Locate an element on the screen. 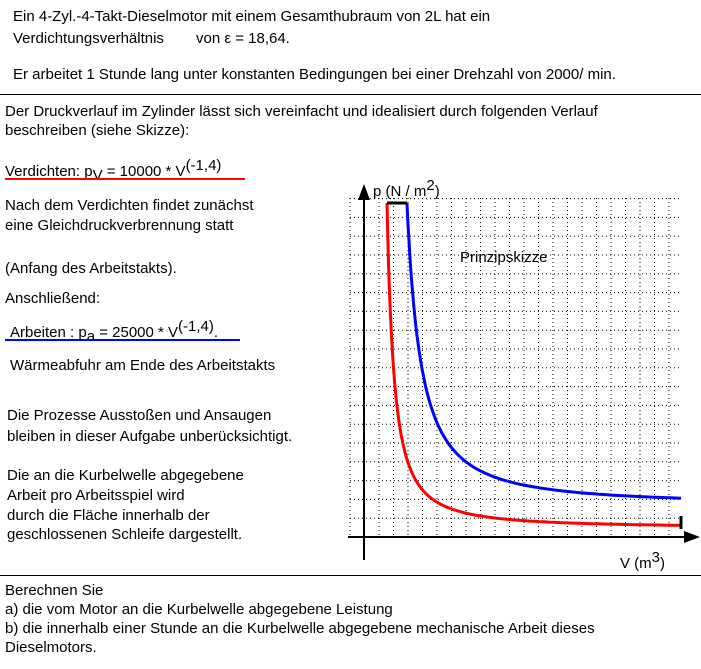 This screenshot has width=701, height=669. compression-formula: Verdichten: pV = 10000 * V(-1,4) is located at coordinates (113, 170).